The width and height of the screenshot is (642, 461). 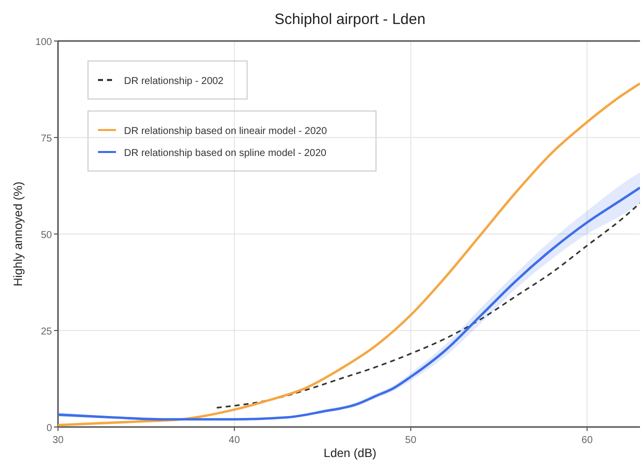 I want to click on y-tick-label: 0, so click(x=49, y=428).